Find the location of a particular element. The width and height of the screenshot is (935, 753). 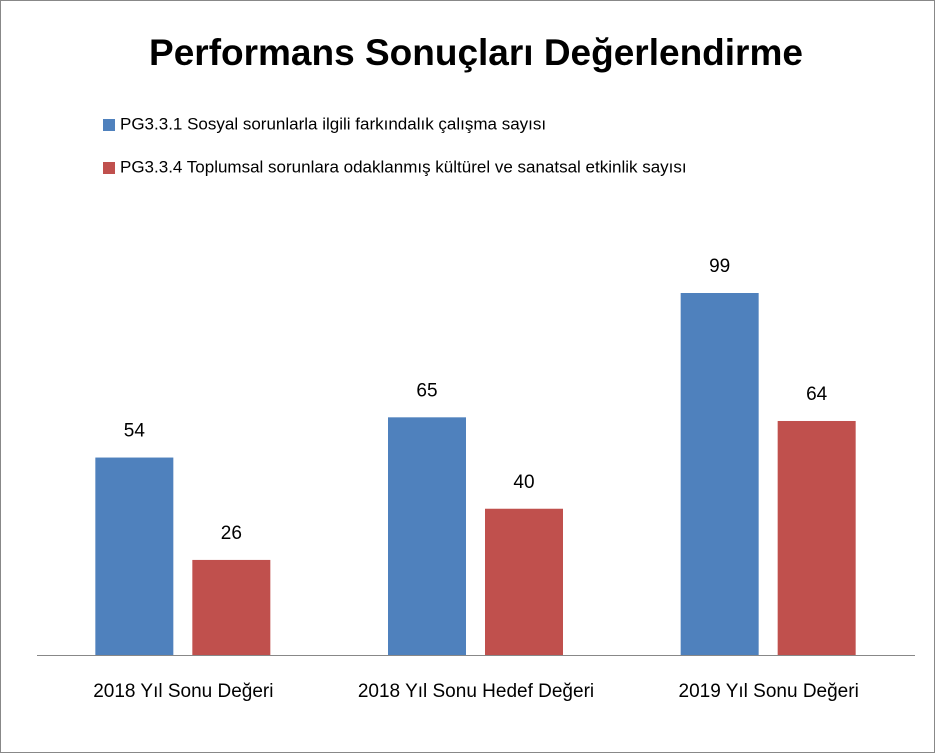

data-label: 54 is located at coordinates (135, 431).